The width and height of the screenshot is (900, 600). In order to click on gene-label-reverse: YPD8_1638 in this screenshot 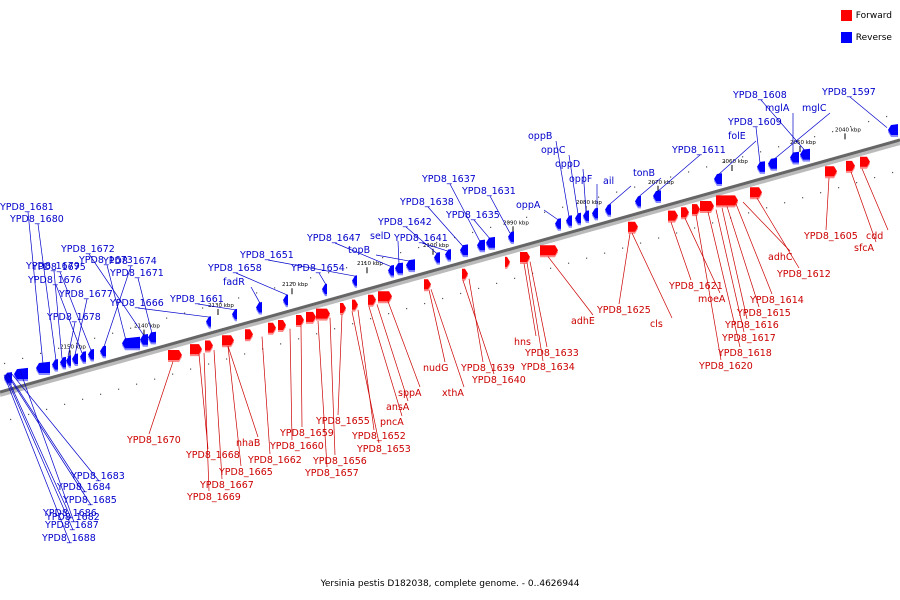, I will do `click(426, 202)`.